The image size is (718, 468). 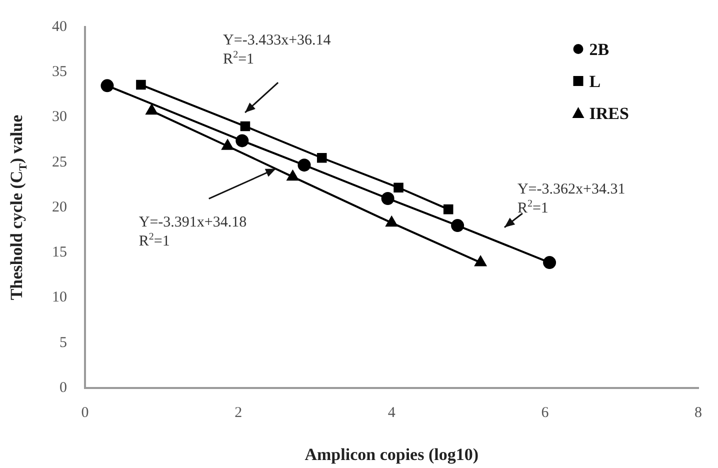 I want to click on x-tick-label: 8, so click(x=698, y=412).